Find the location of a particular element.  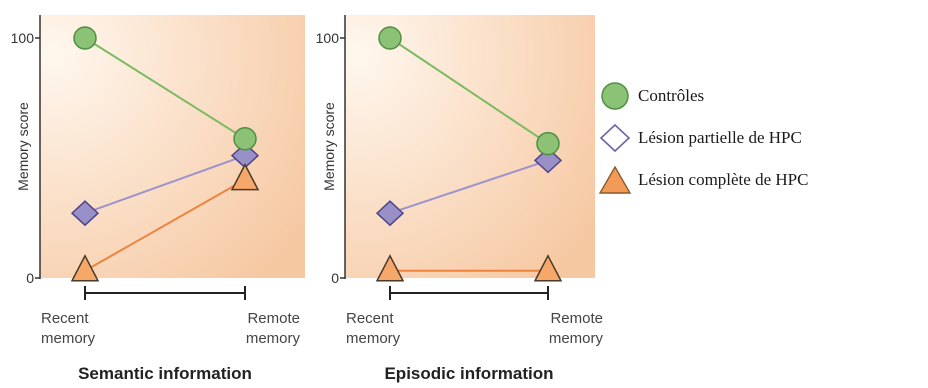

legend-label-complete: Lésion complète de HPC is located at coordinates (723, 179).